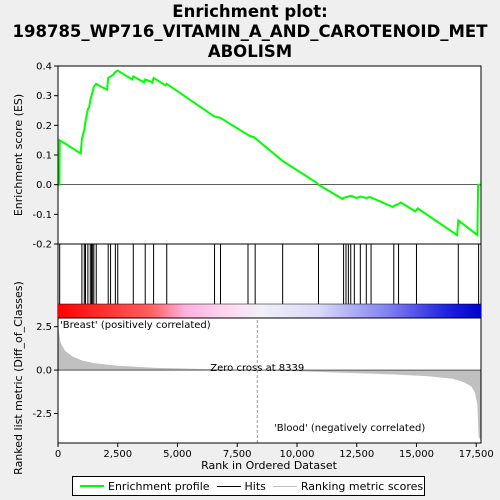 This screenshot has height=500, width=500. Describe the element at coordinates (255, 486) in the screenshot. I see `legend-label-hits: Hits` at that location.